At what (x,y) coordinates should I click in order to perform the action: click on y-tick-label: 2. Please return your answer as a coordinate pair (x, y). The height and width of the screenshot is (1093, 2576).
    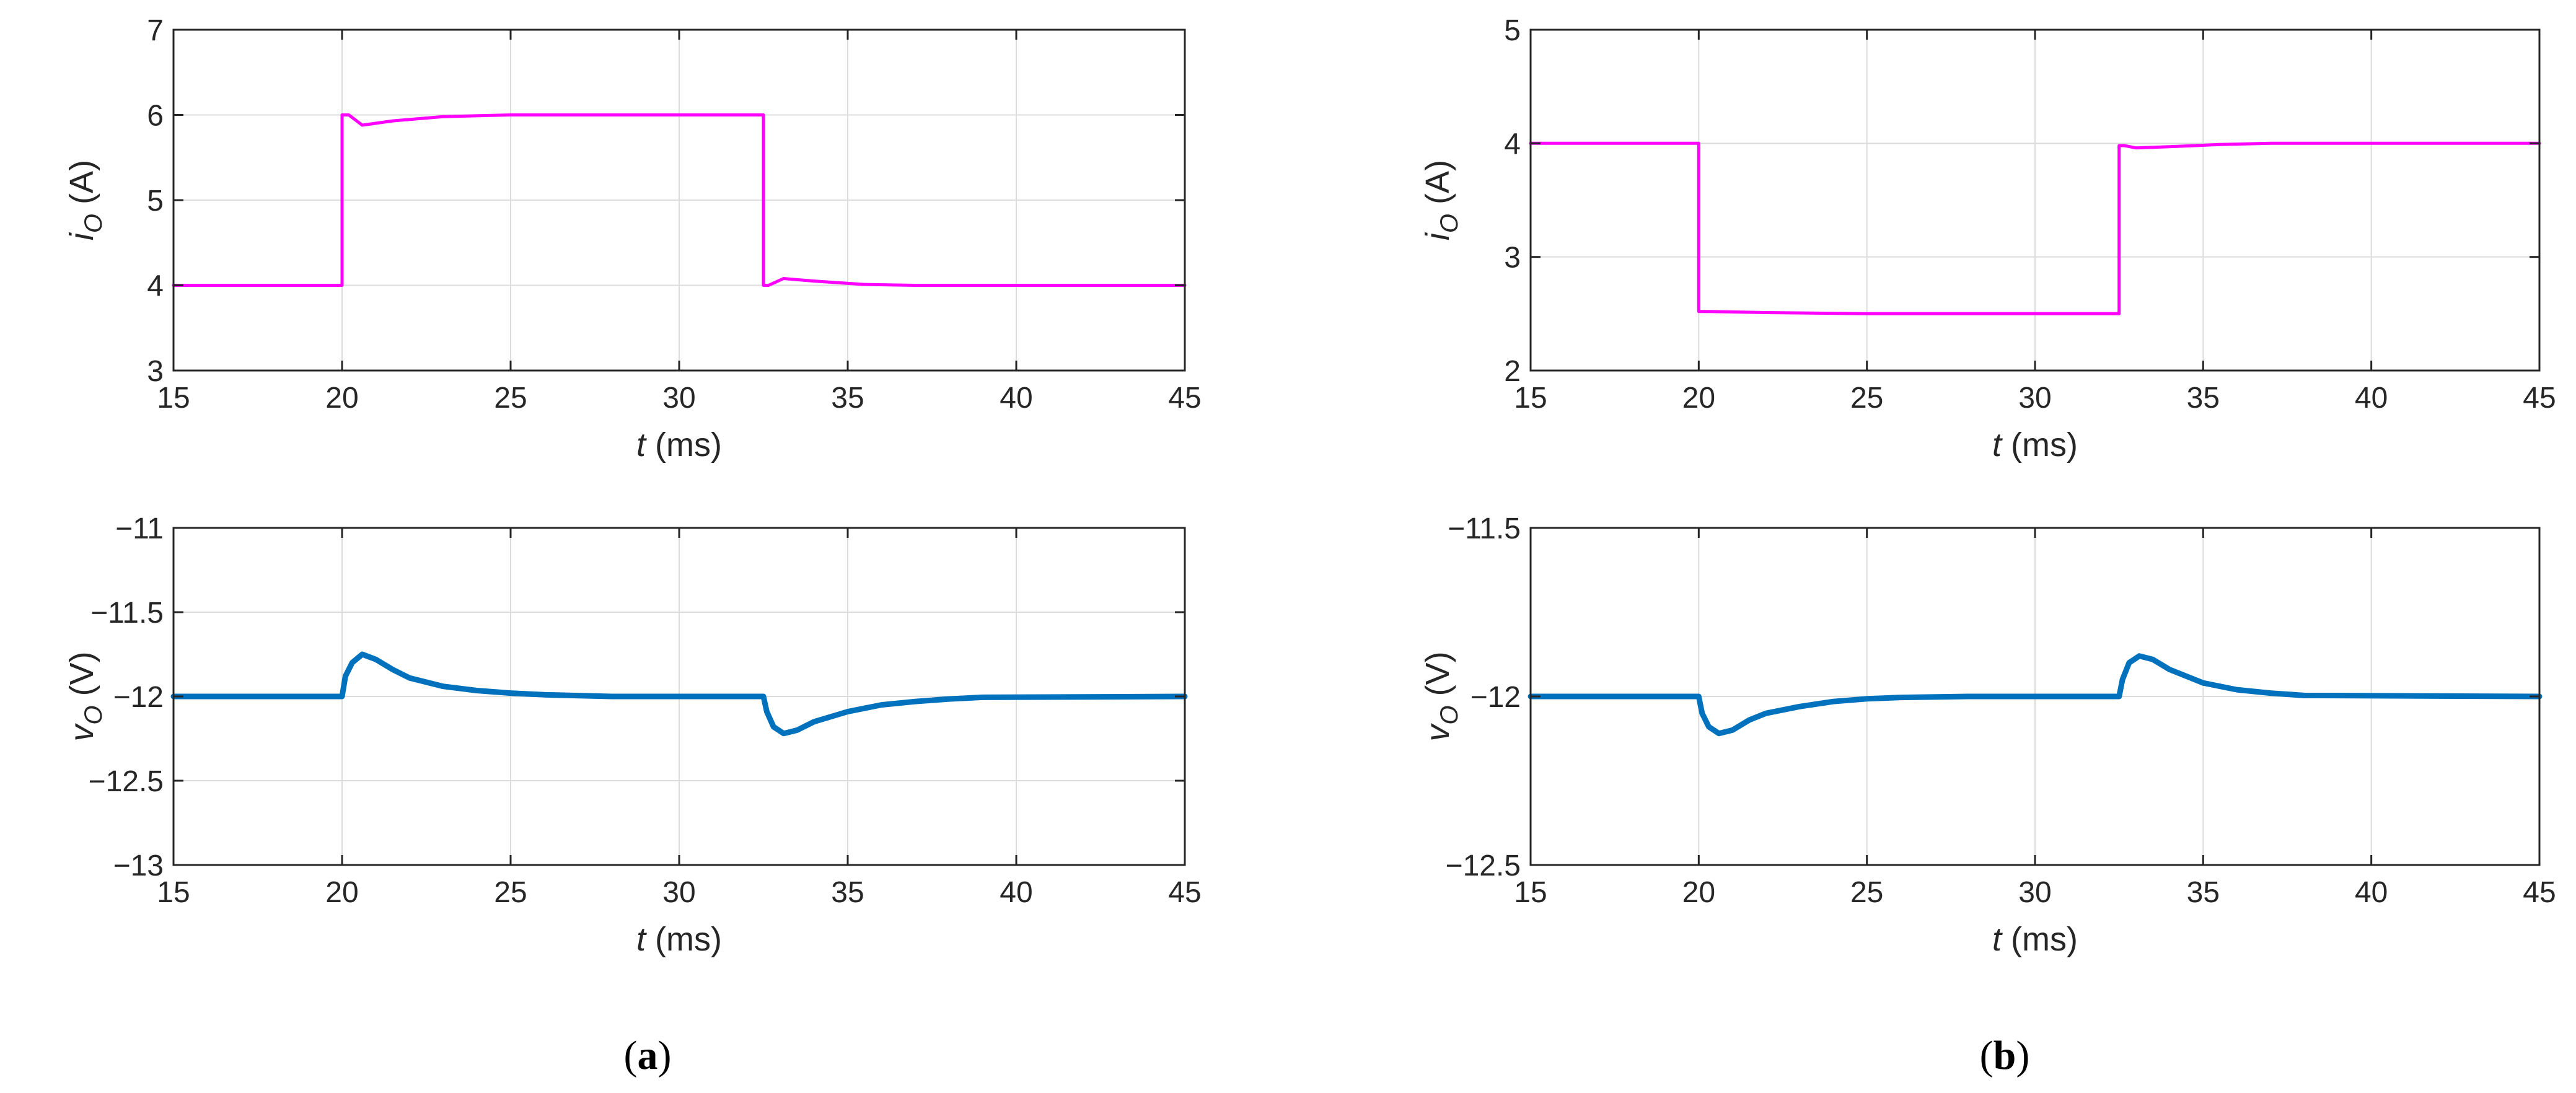
    Looking at the image, I should click on (1512, 372).